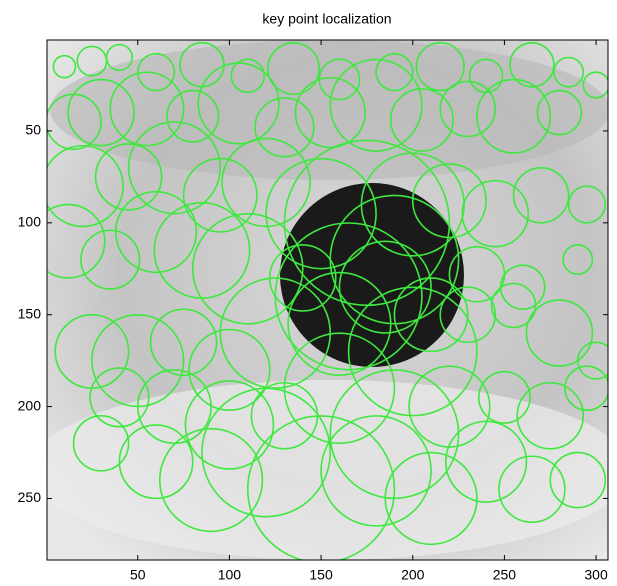 The height and width of the screenshot is (586, 617). What do you see at coordinates (30, 497) in the screenshot?
I see `y-tick-label: 250` at bounding box center [30, 497].